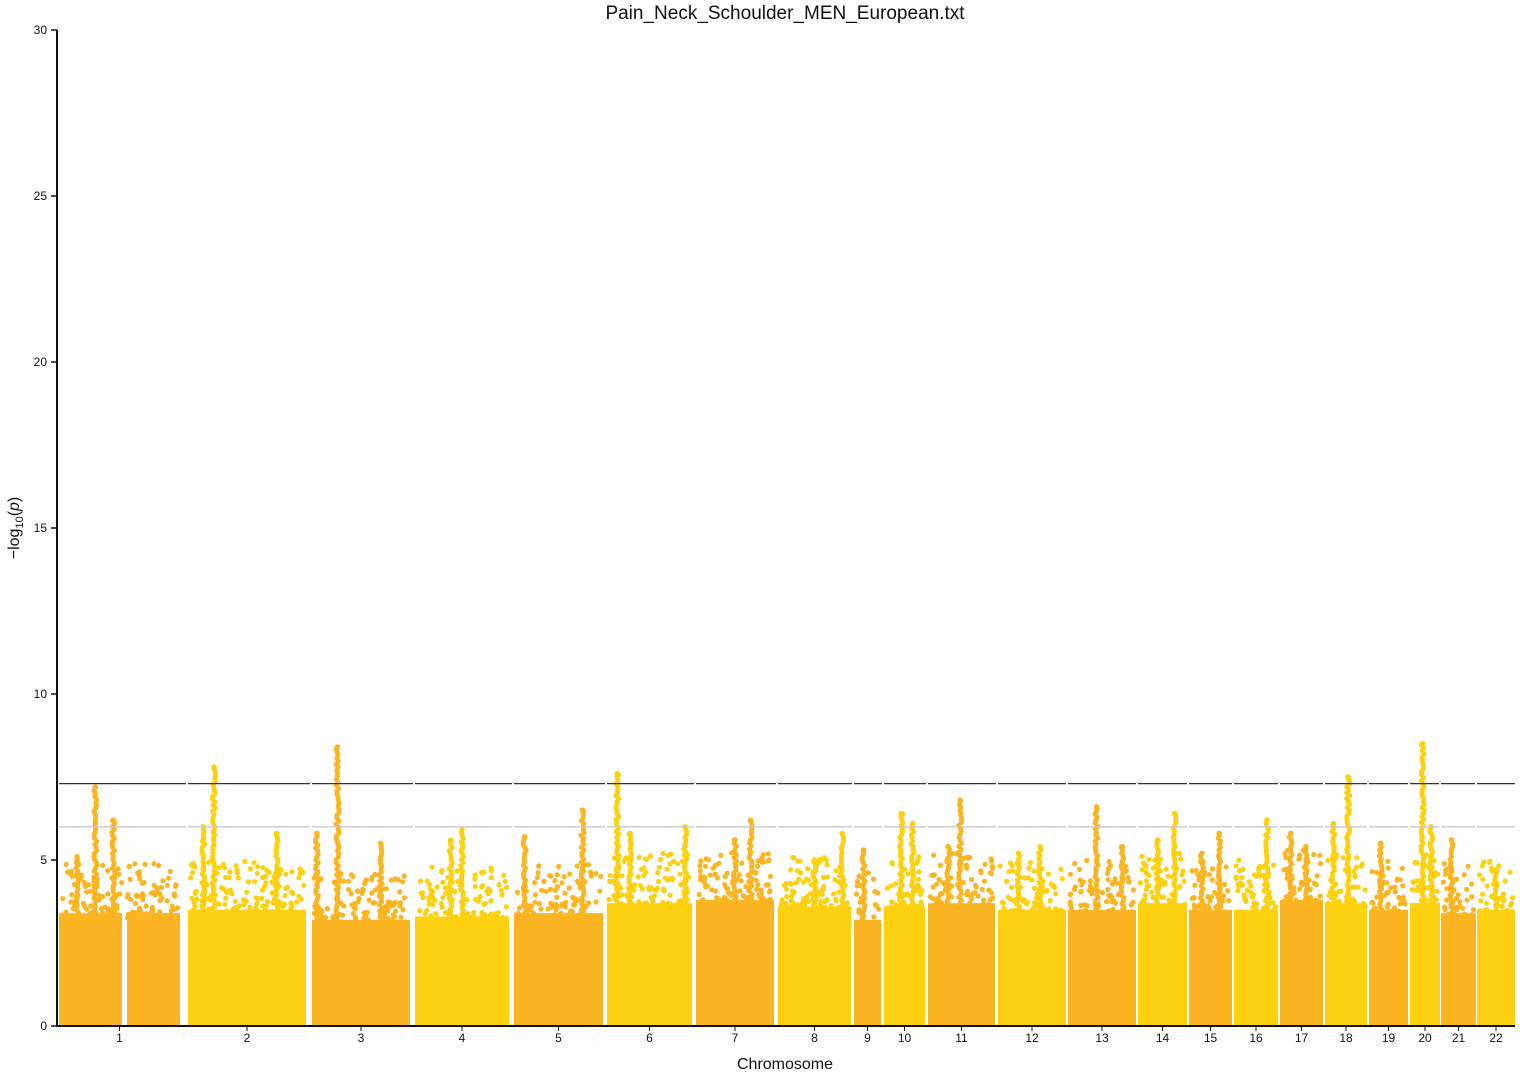  I want to click on y-tick-label: 25, so click(41, 196).